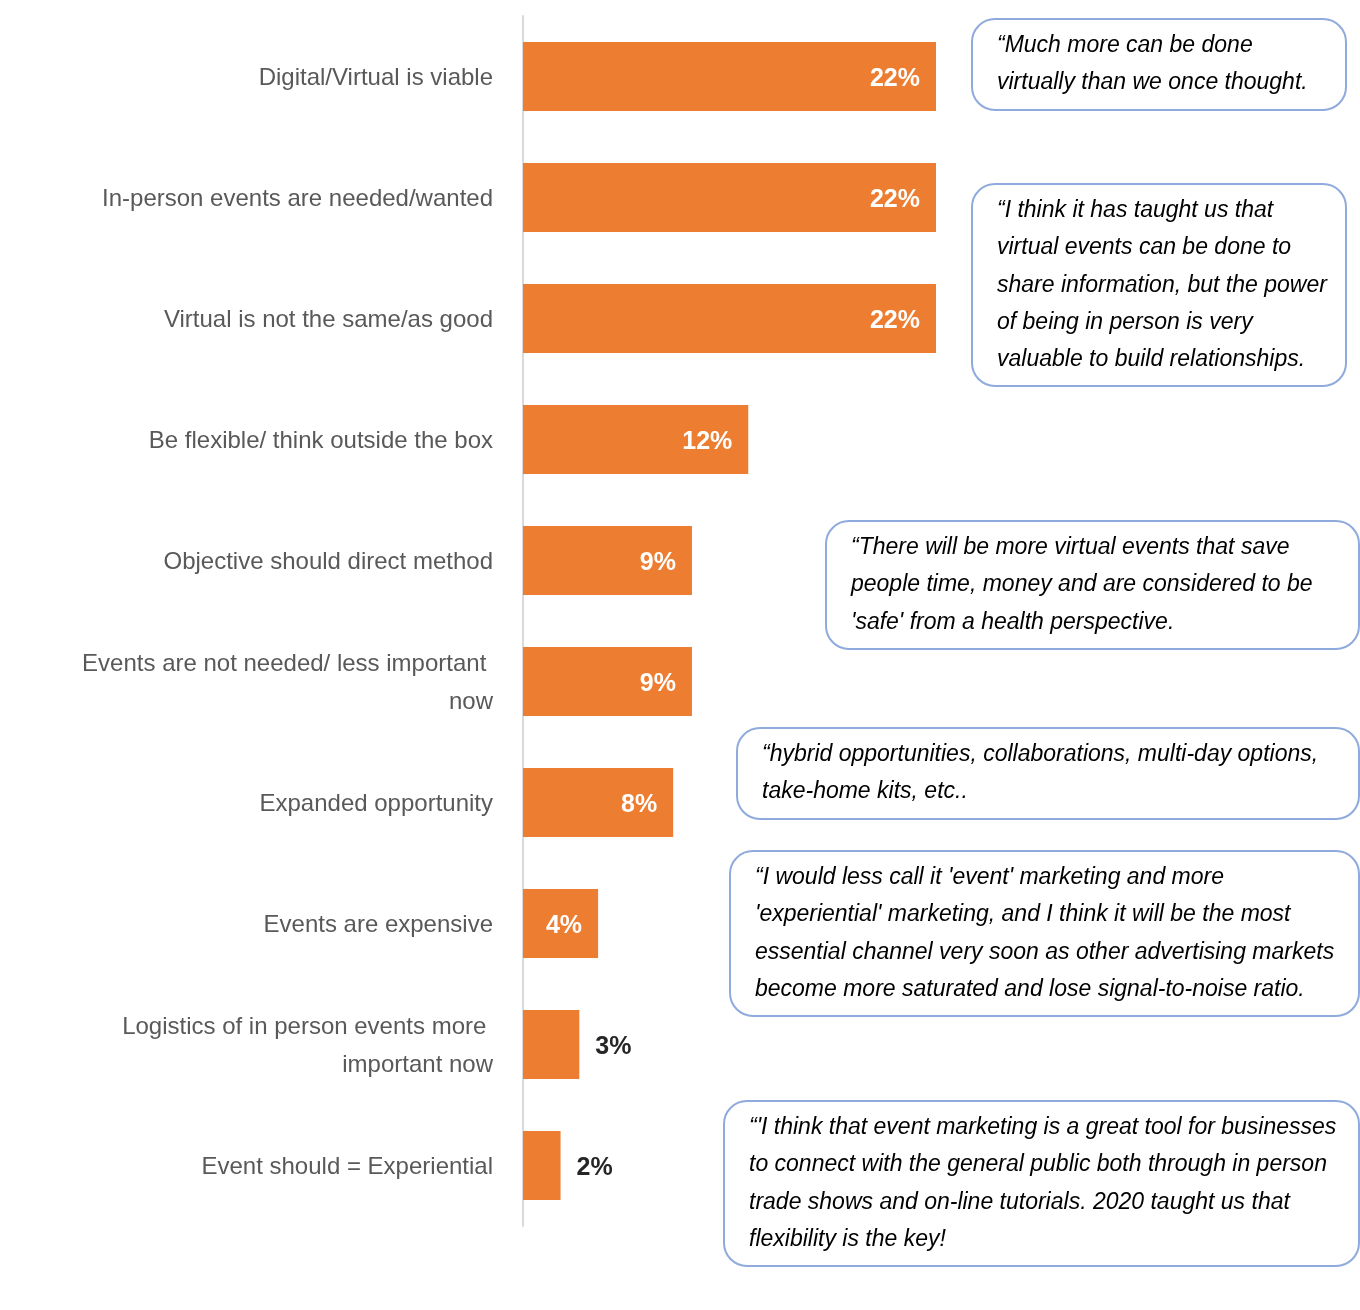 This screenshot has height=1310, width=1360. I want to click on data-label: 4%, so click(564, 923).